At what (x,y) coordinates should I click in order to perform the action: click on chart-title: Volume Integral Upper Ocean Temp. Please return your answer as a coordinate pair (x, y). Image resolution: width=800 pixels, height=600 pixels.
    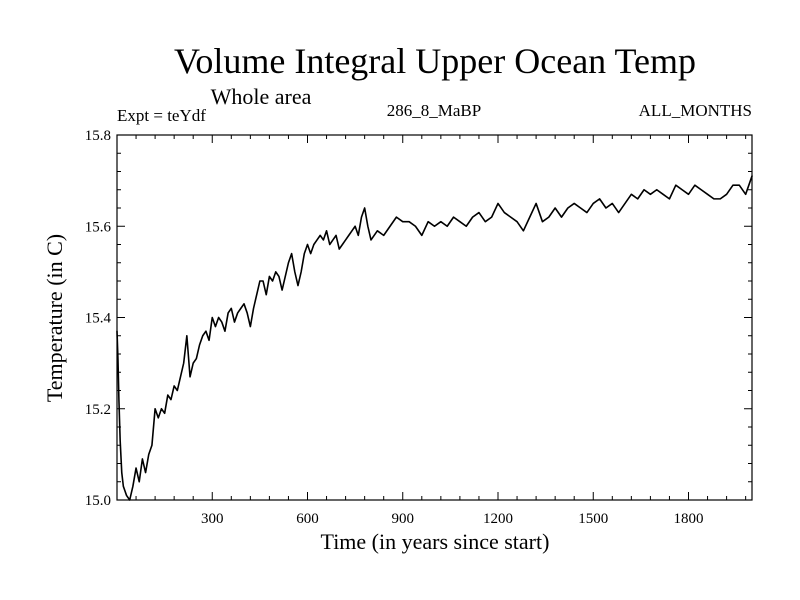
    Looking at the image, I should click on (435, 61).